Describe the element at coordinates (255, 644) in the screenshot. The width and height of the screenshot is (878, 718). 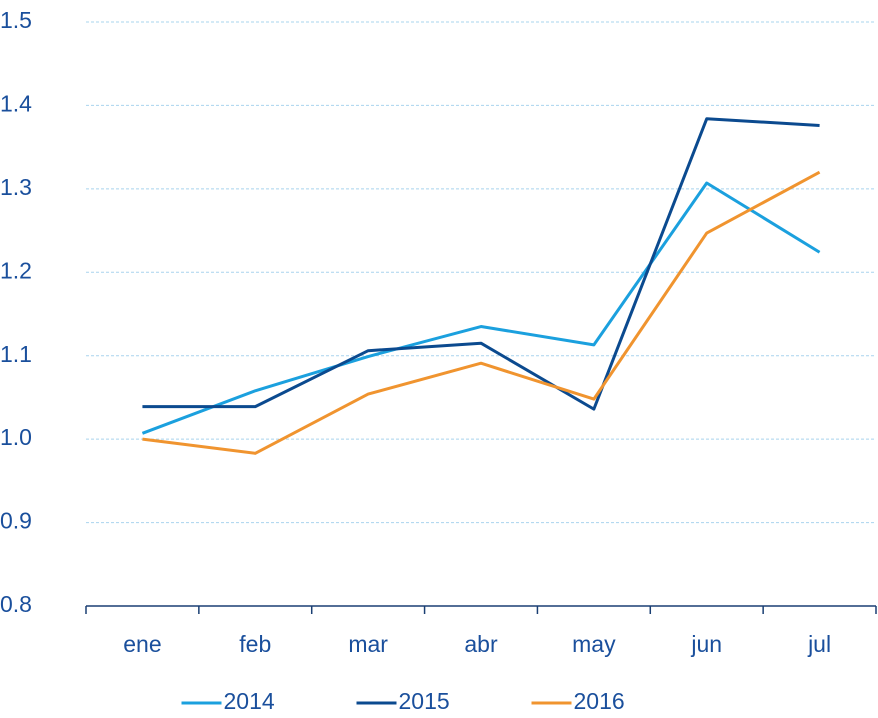
I see `x-tick-label: feb` at that location.